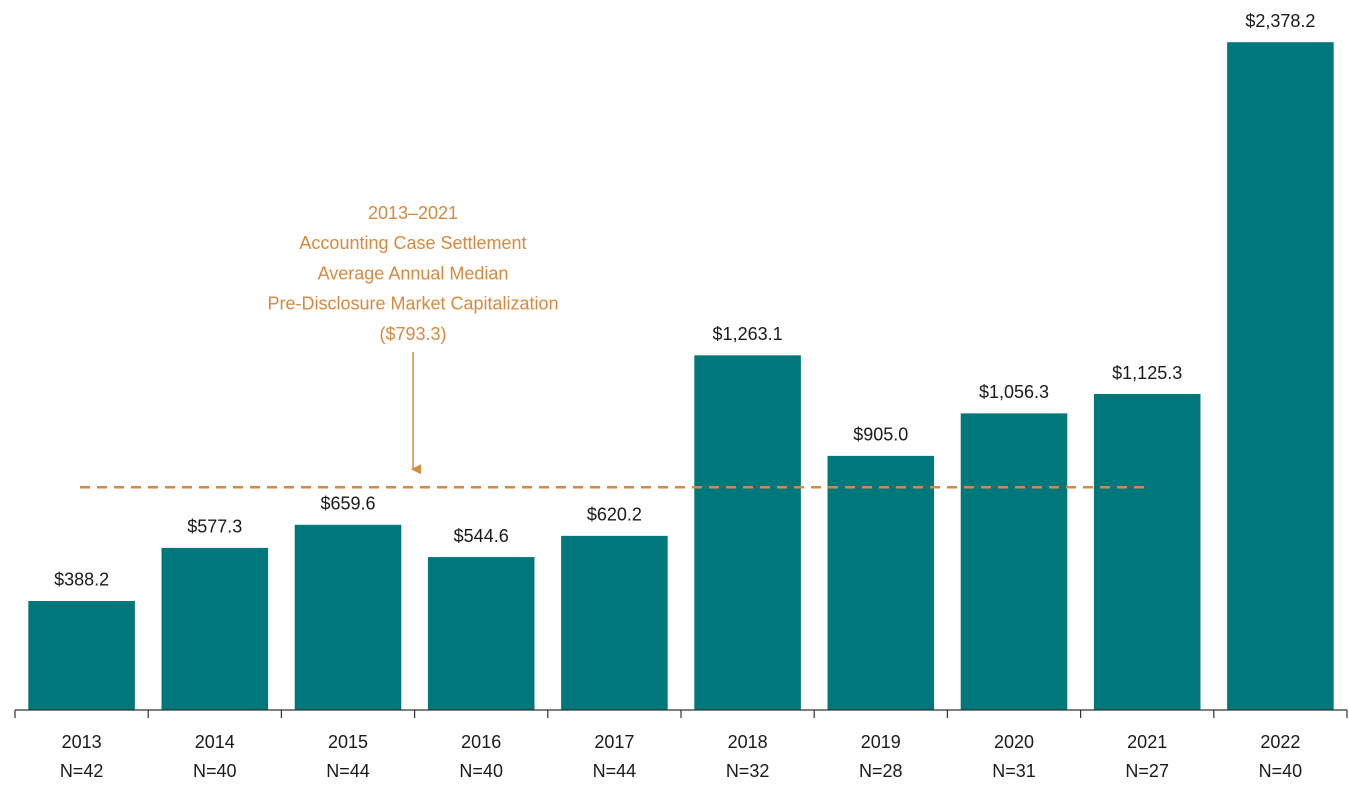 The width and height of the screenshot is (1349, 788). Describe the element at coordinates (215, 742) in the screenshot. I see `x-tick-label: 2014` at that location.